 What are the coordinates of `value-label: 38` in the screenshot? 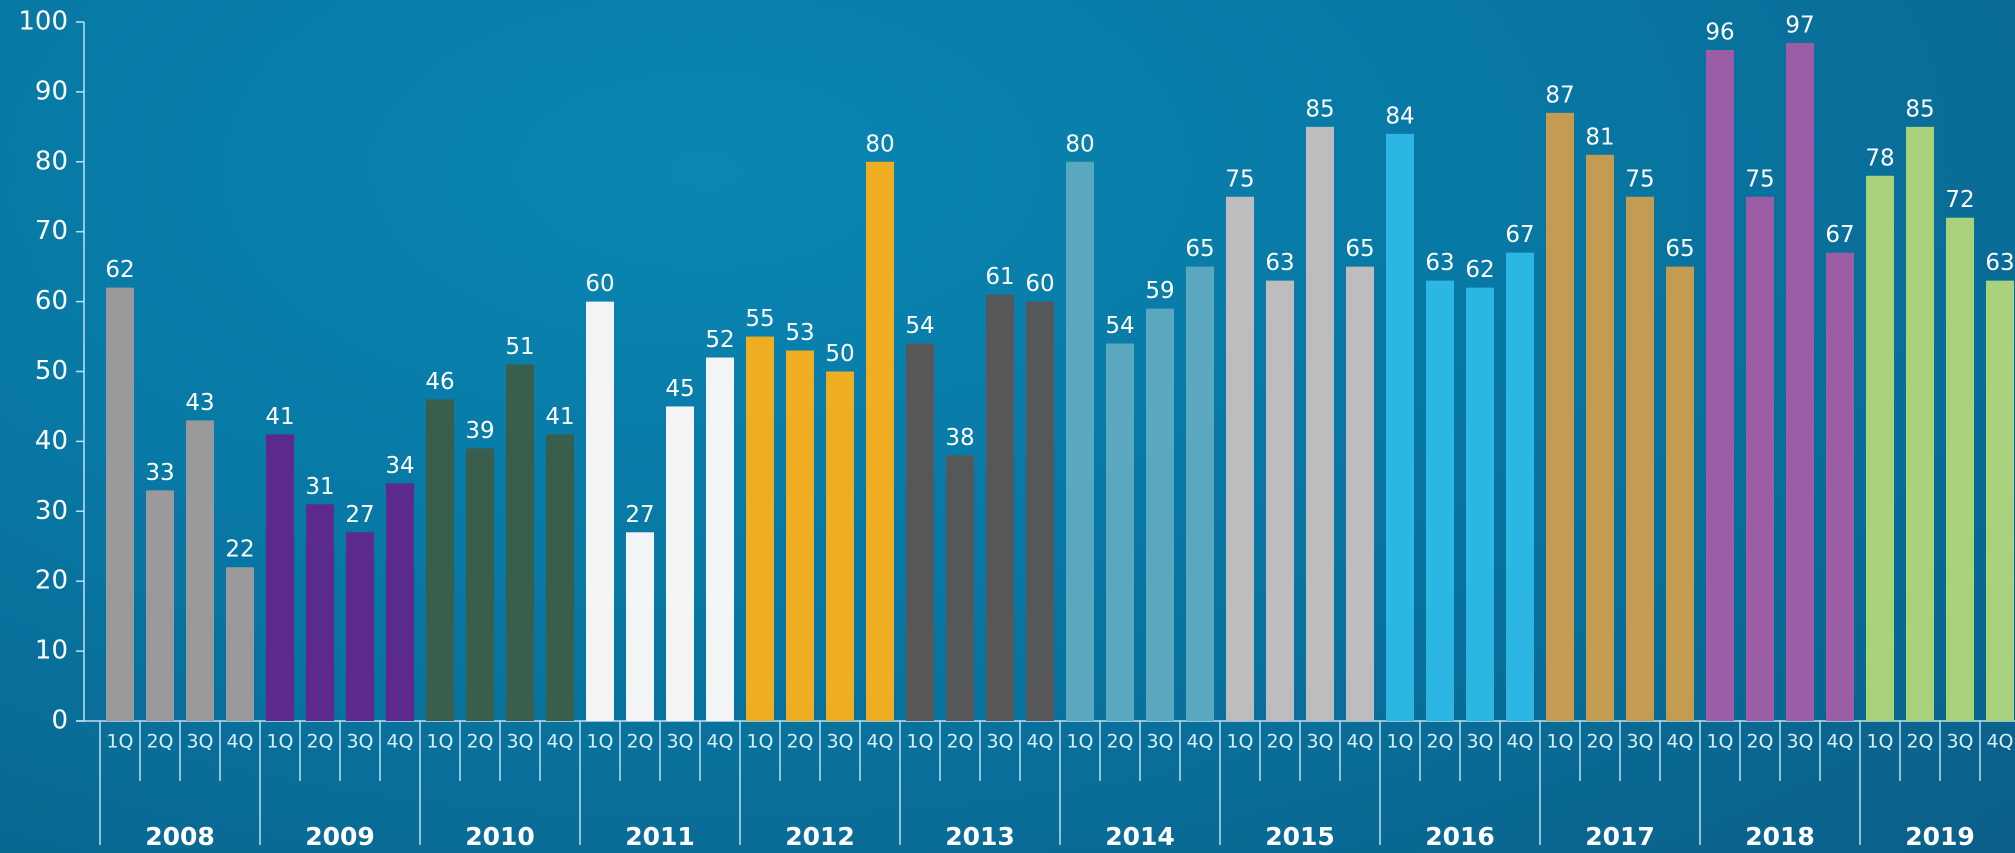 It's located at (959, 438).